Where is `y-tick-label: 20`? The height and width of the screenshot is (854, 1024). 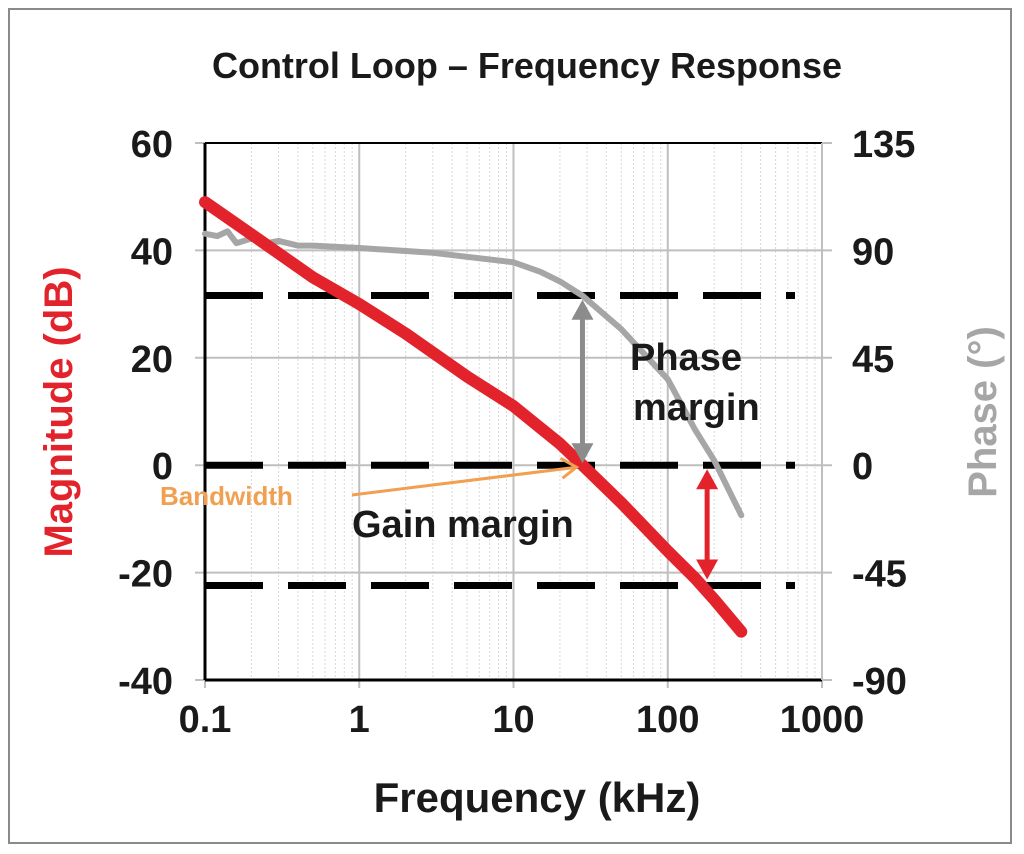 y-tick-label: 20 is located at coordinates (152, 360).